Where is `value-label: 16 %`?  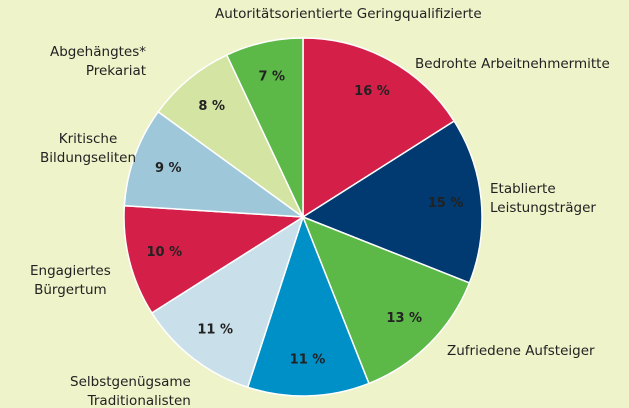 value-label: 16 % is located at coordinates (372, 91).